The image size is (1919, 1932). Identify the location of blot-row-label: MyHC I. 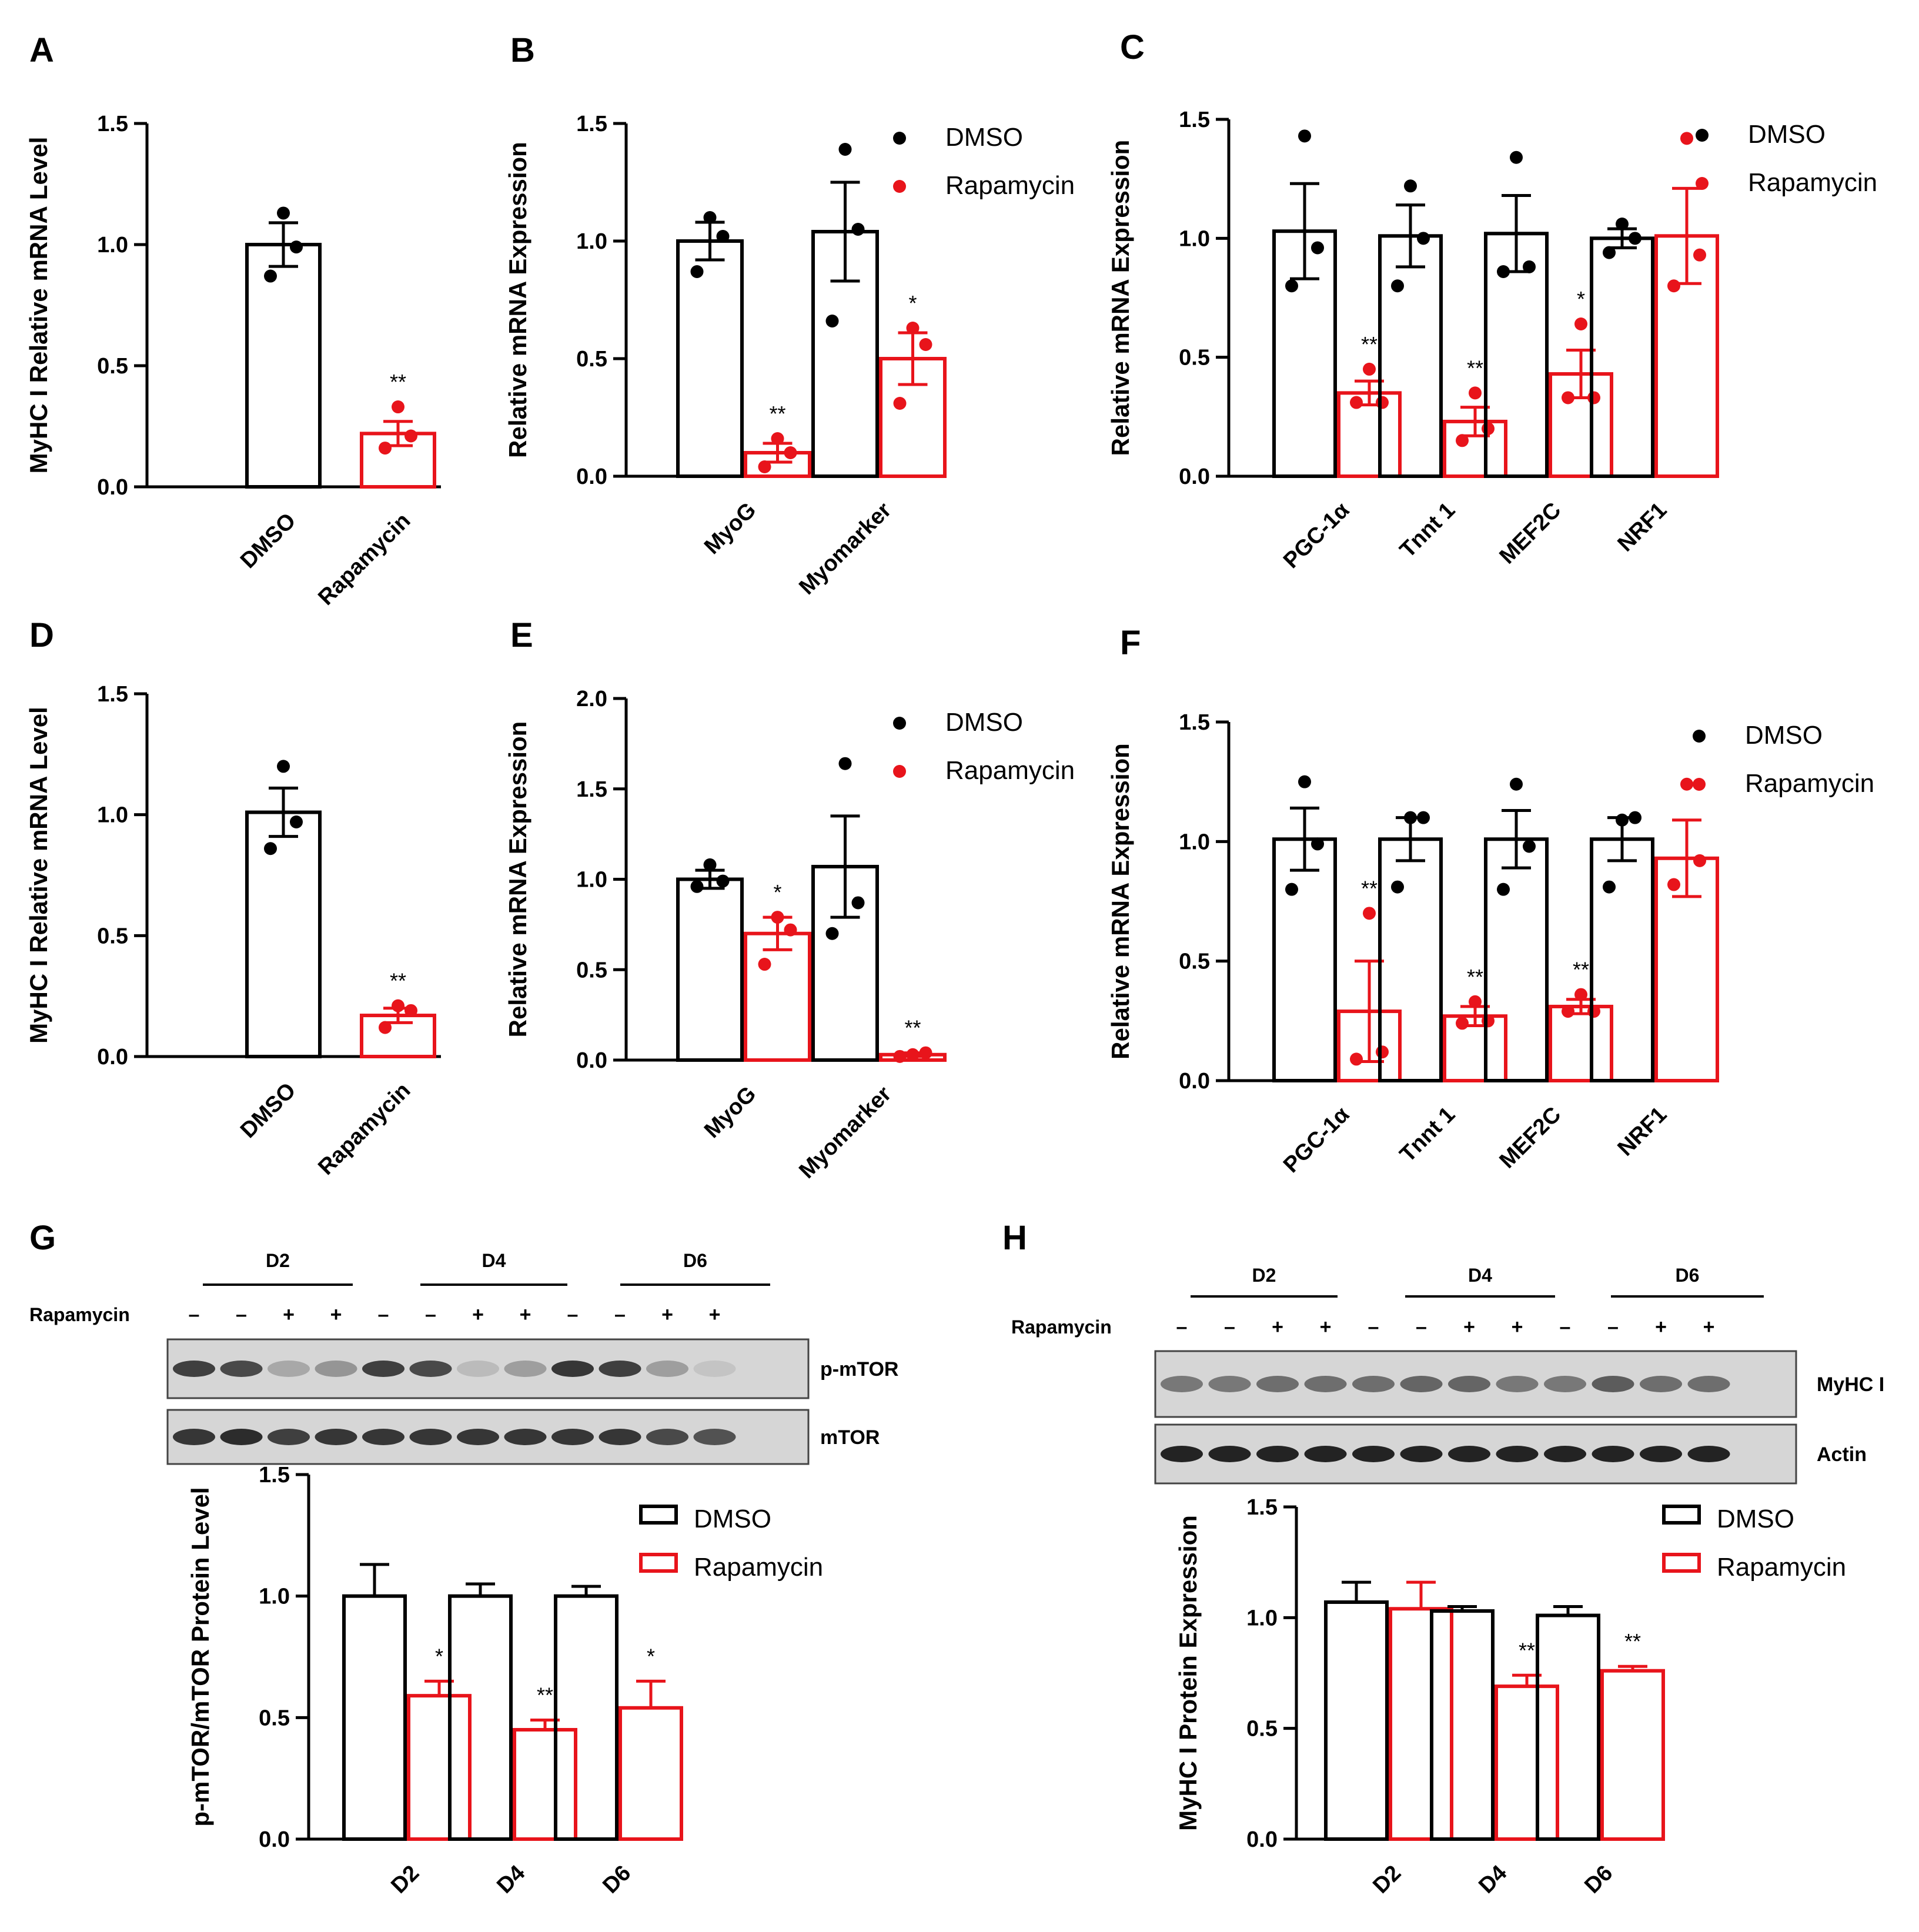
(1850, 1384).